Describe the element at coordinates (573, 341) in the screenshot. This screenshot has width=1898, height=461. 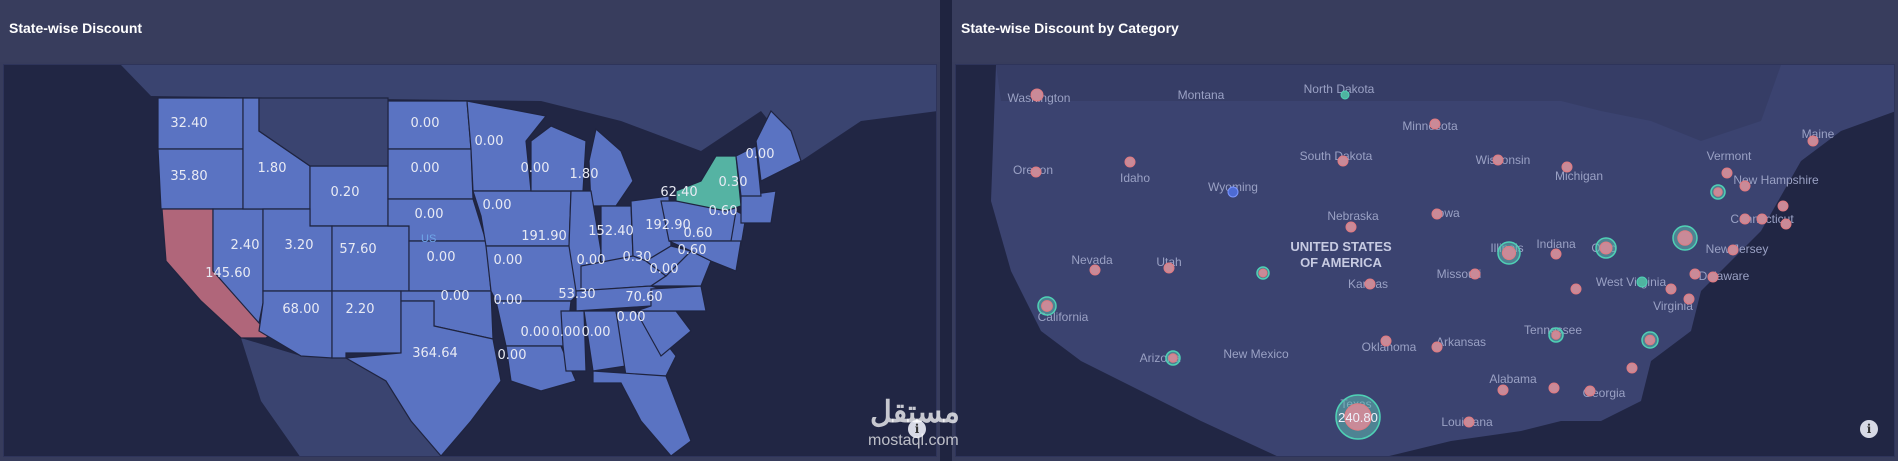
I see `state-mississippi` at that location.